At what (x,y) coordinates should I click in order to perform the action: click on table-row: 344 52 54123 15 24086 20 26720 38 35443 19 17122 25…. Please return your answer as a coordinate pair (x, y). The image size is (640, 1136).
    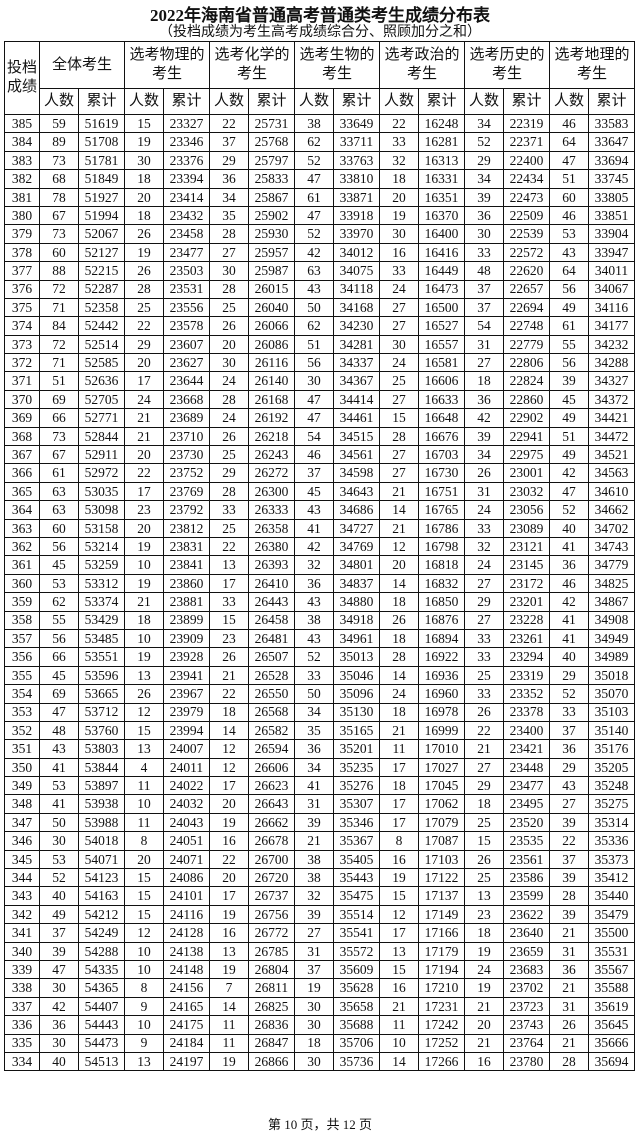
    Looking at the image, I should click on (319, 878).